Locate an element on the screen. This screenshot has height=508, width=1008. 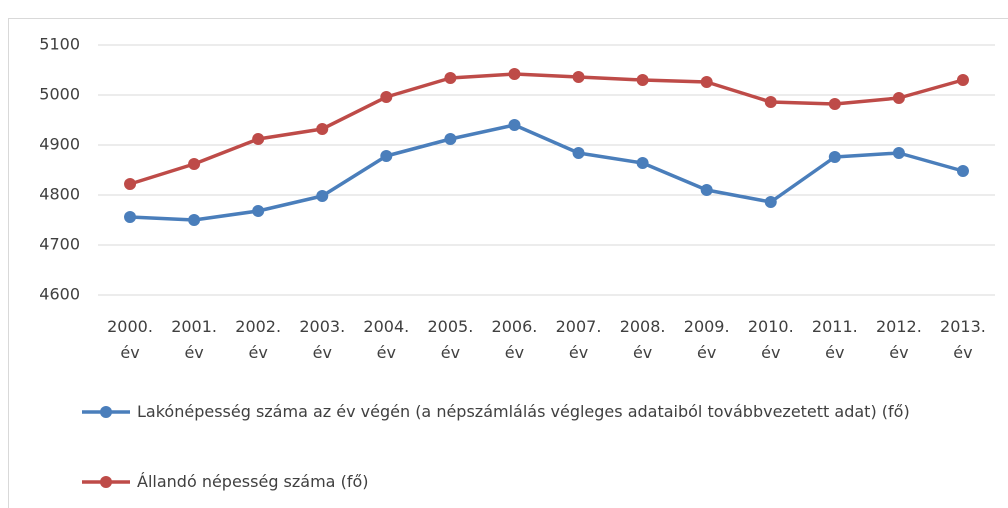
x-tick-label: 2005. év is located at coordinates (450, 339).